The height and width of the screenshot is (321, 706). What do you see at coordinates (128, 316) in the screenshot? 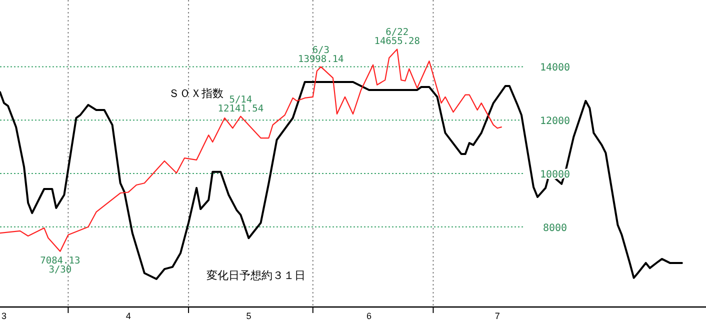
I see `x-tick-label: 4` at bounding box center [128, 316].